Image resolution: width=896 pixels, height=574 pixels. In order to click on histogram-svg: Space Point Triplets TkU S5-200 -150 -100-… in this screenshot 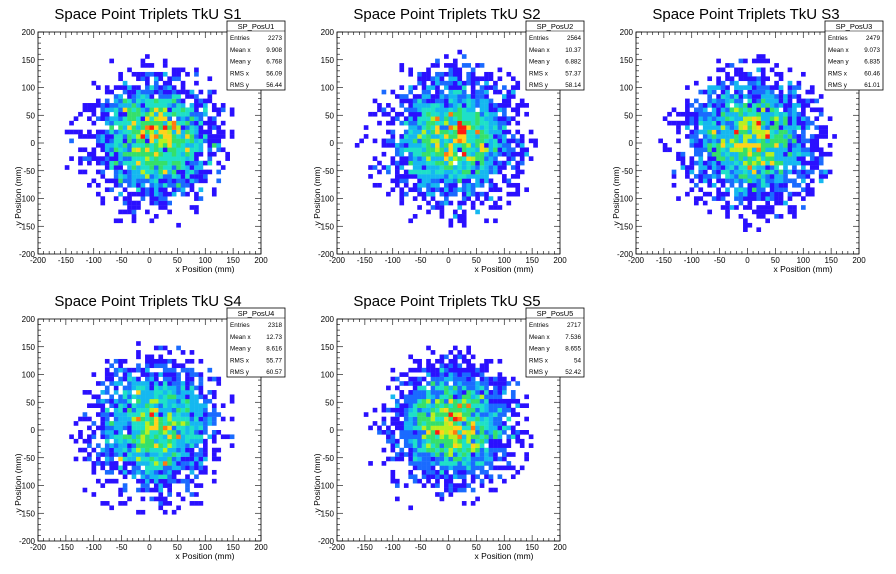, I will do `click(448, 427)`.